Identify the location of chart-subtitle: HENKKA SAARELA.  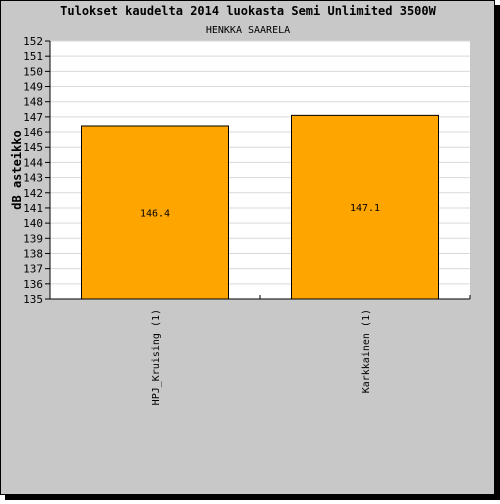
(248, 30).